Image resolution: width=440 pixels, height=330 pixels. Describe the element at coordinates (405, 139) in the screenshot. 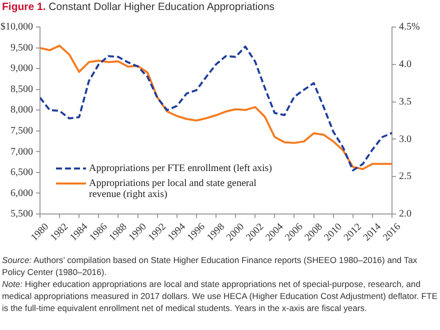

I see `y2-tick-label: 3.0` at that location.